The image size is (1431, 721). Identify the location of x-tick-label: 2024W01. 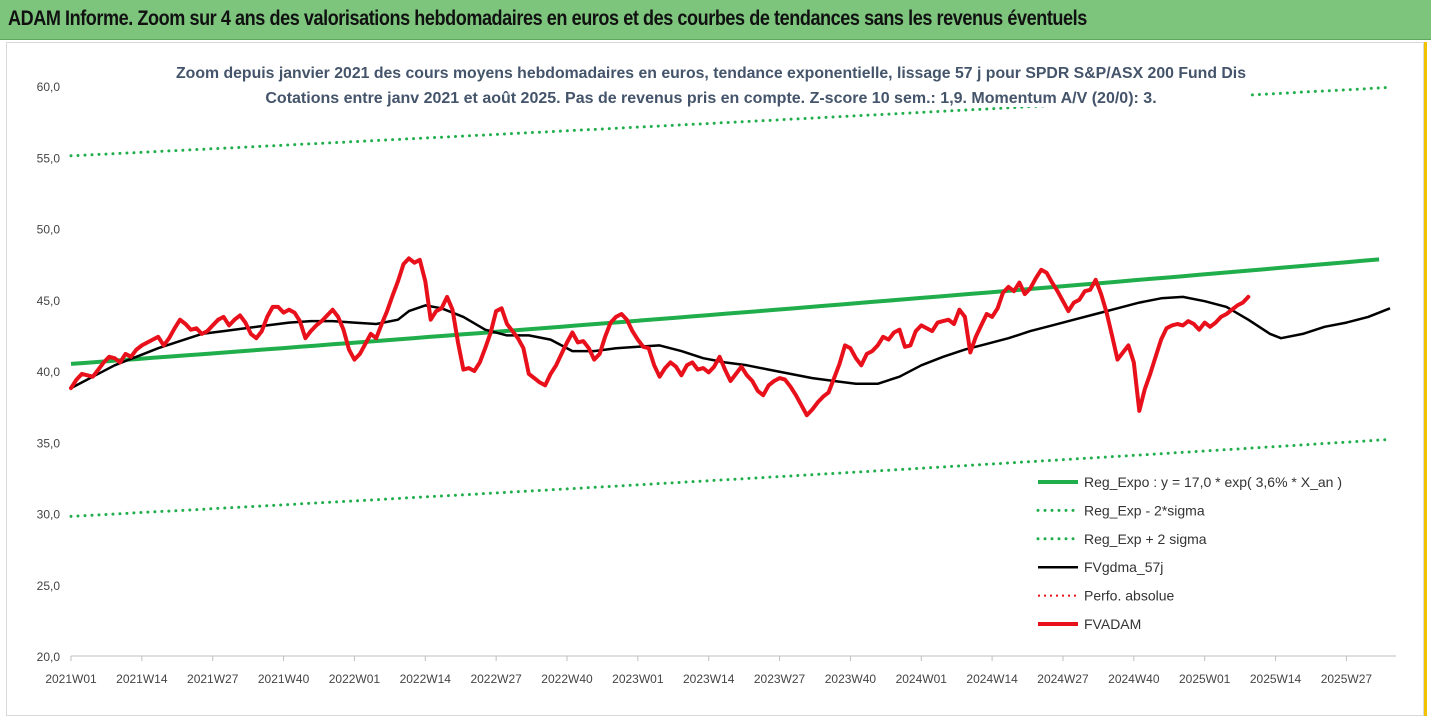
(922, 679).